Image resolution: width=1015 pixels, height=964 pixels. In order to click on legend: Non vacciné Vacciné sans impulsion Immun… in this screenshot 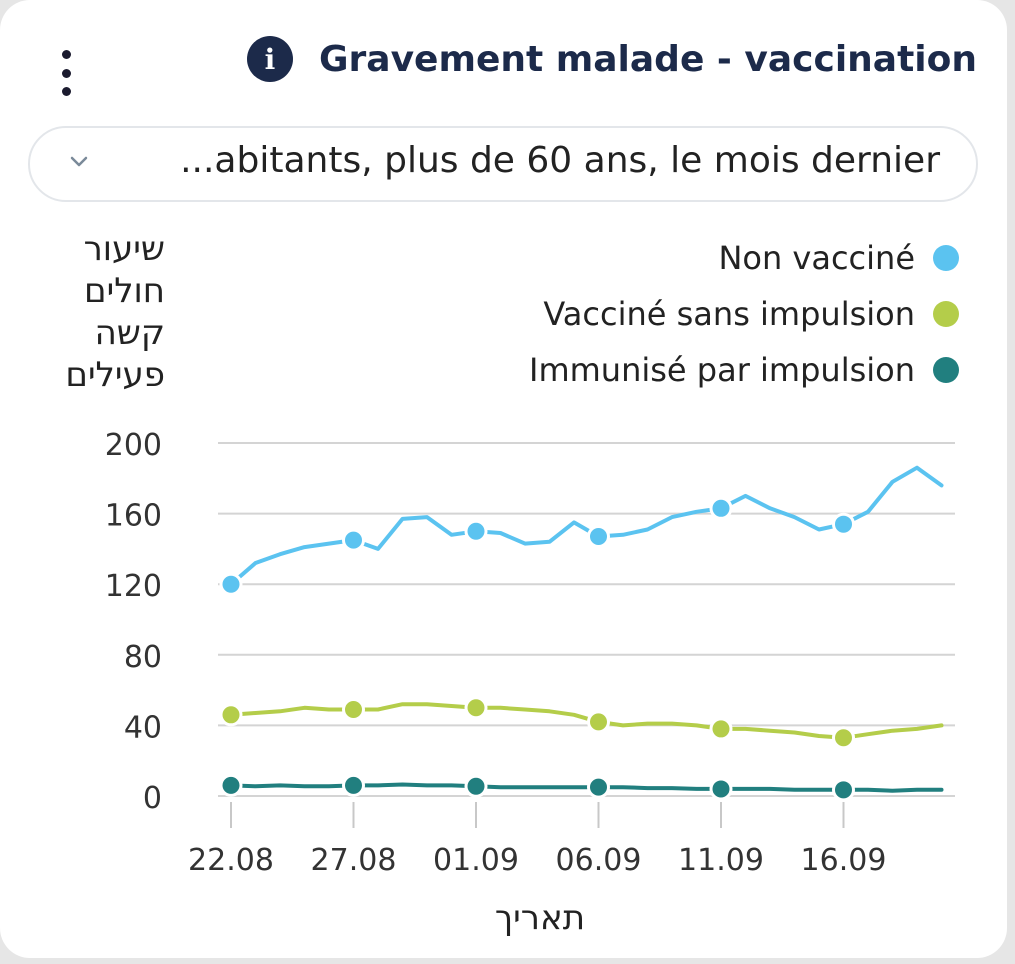, I will do `click(744, 314)`.